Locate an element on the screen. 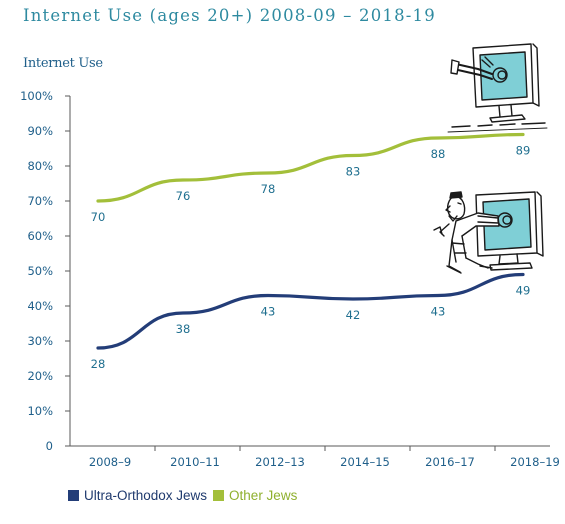  computer-screen-legs-icon is located at coordinates (497, 88).